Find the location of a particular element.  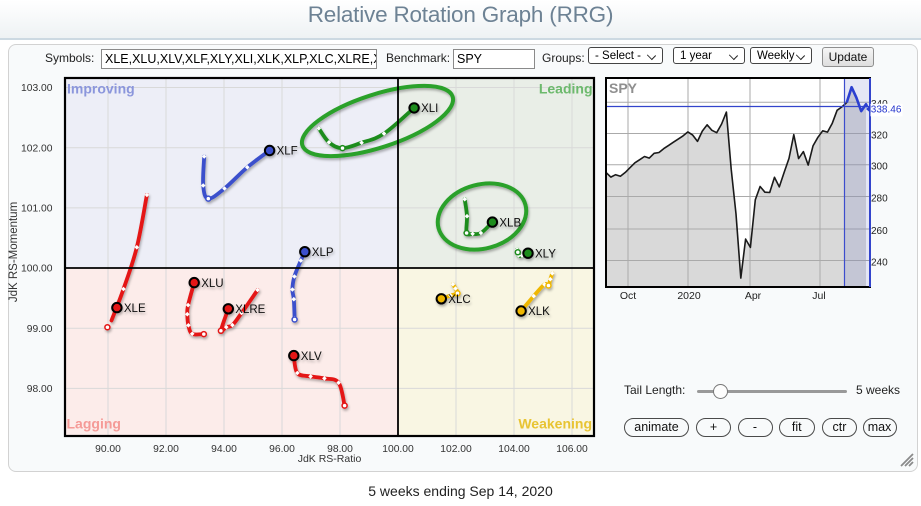

svg-text: XLK is located at coordinates (539, 312).